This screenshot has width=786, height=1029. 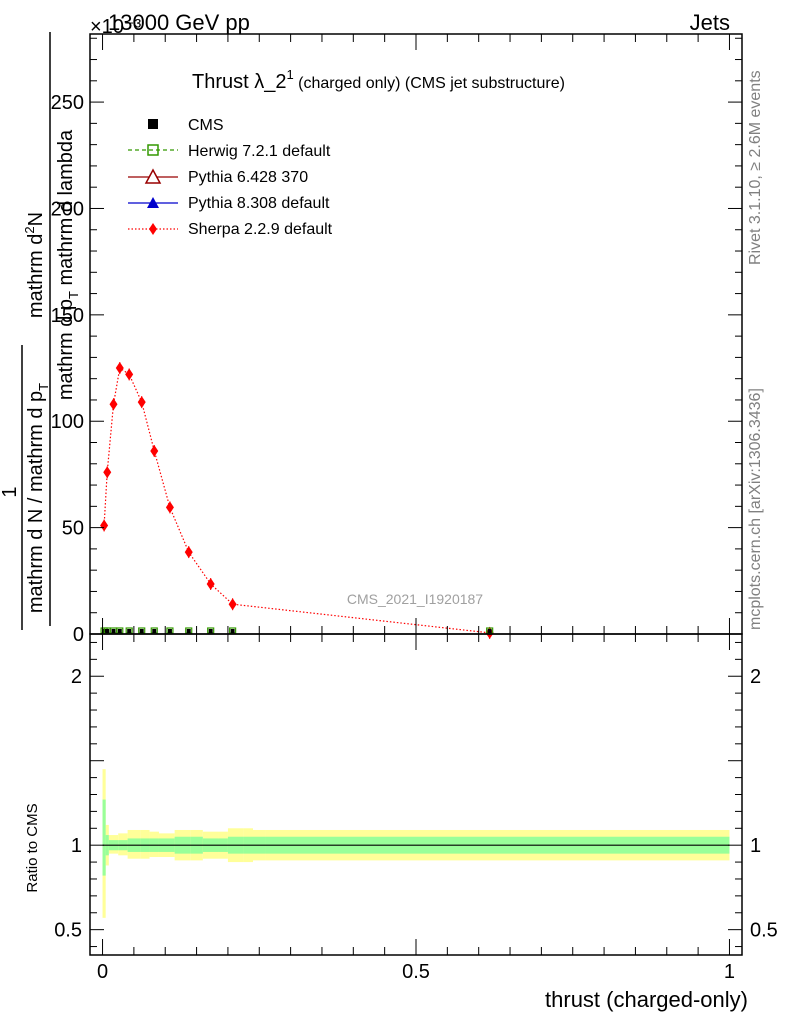 I want to click on svg-text: mathrm d pT mathrm d lambda, so click(x=68, y=264).